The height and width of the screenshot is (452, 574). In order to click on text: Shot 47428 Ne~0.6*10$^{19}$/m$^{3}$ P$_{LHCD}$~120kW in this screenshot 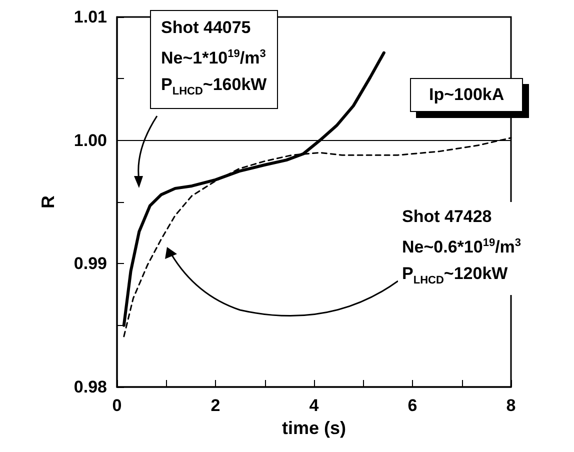, I will do `click(462, 246)`.